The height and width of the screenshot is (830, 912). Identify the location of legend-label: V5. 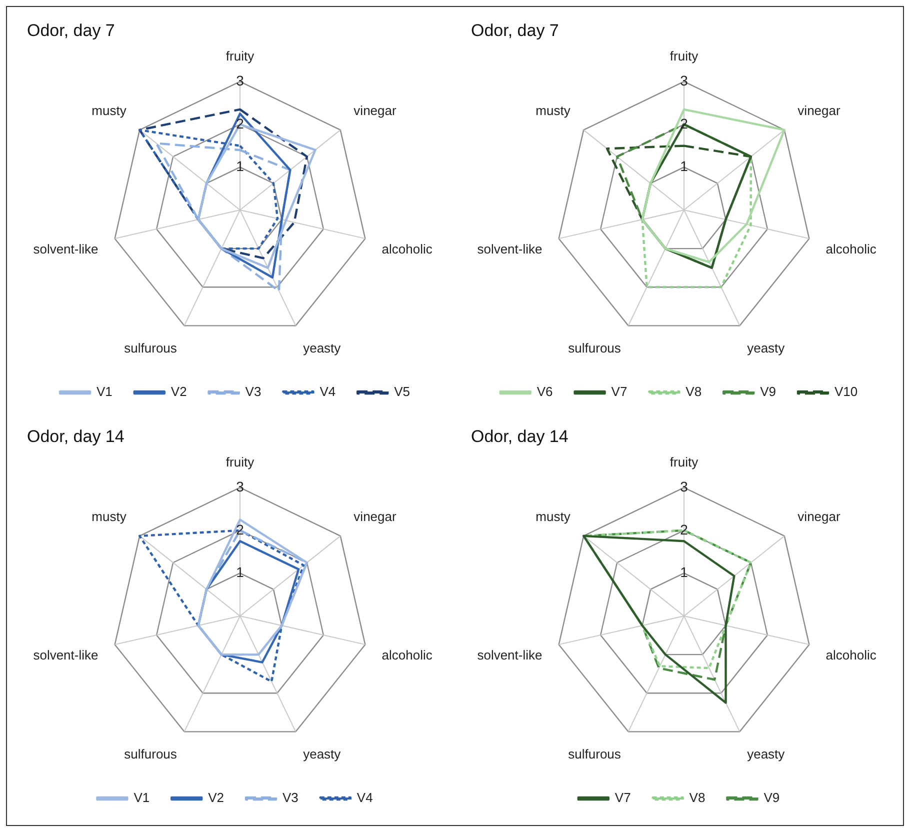
(402, 392).